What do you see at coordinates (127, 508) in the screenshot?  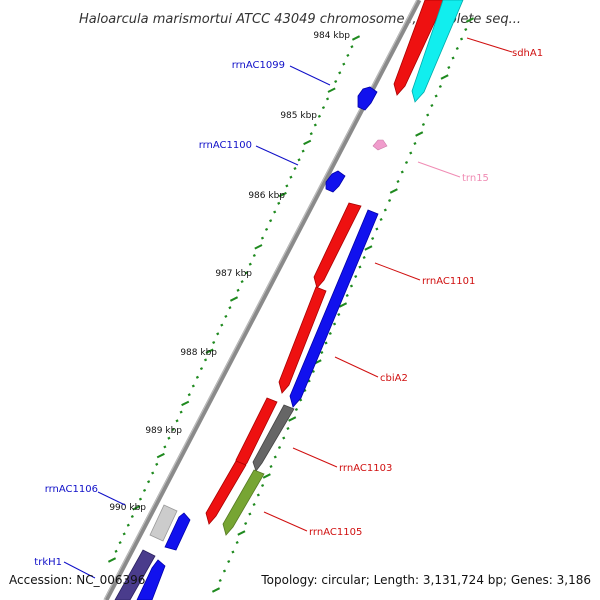 I see `kbp-label-990: 990 kbp` at bounding box center [127, 508].